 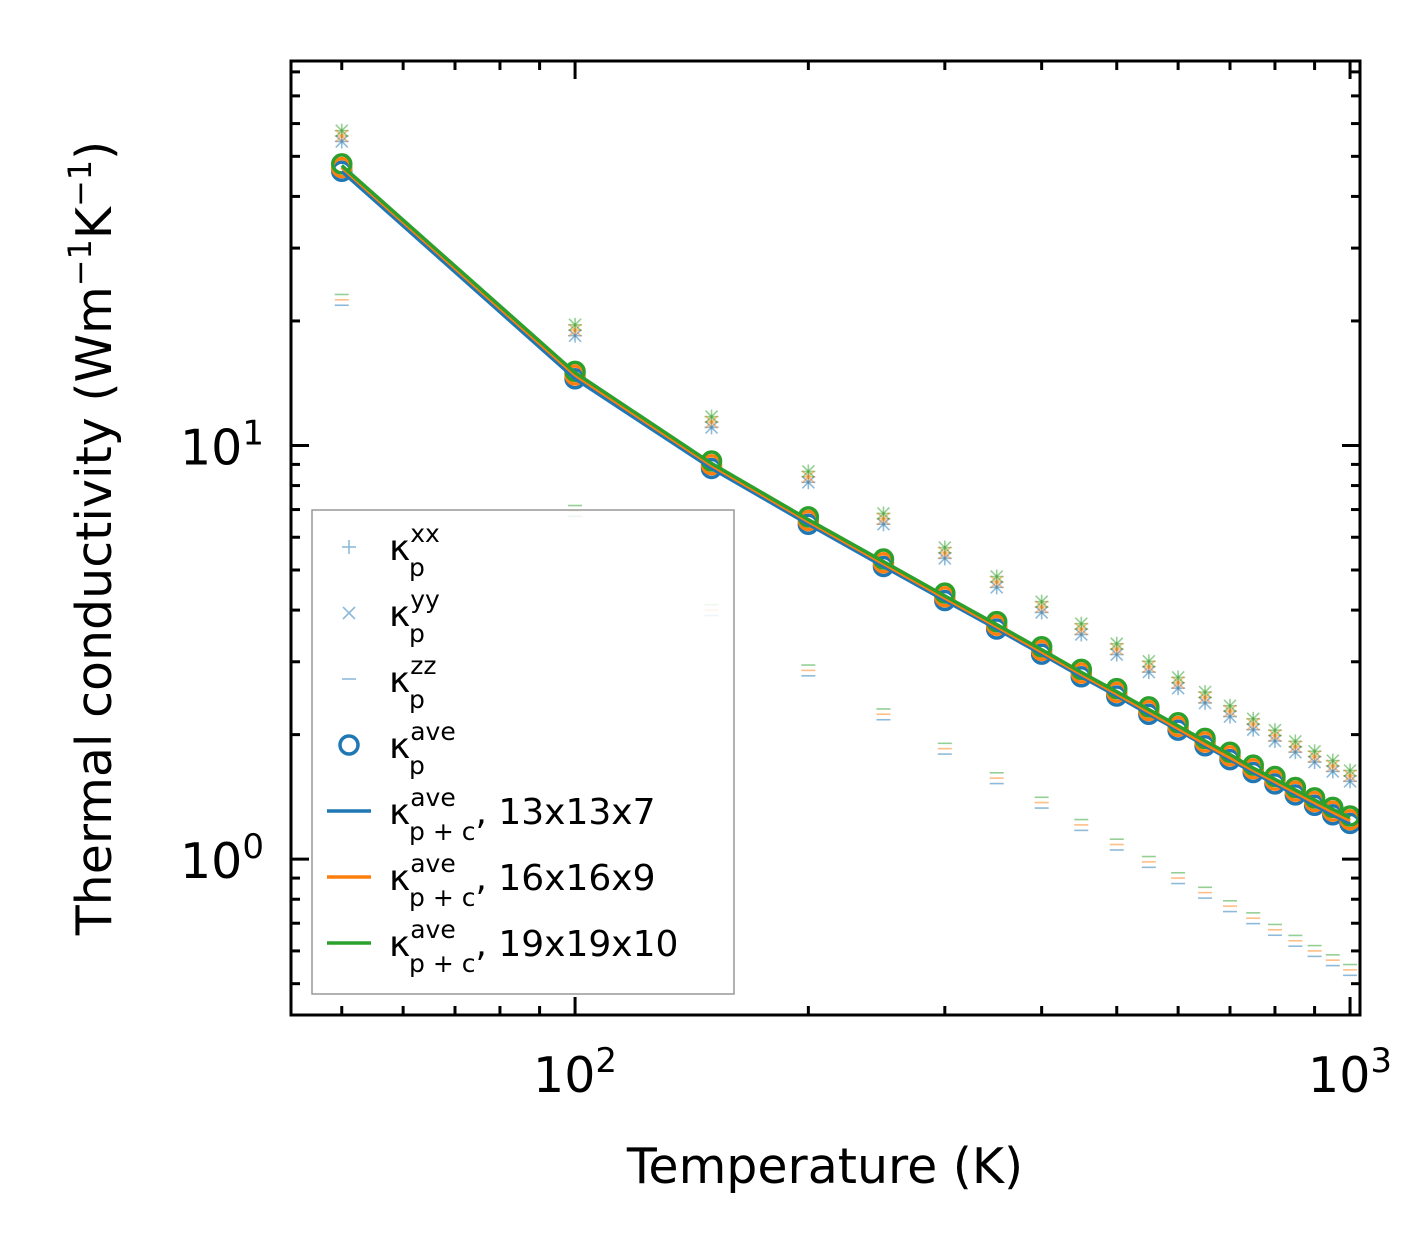 I want to click on legend-entry-label: κyy p, so click(x=414, y=616).